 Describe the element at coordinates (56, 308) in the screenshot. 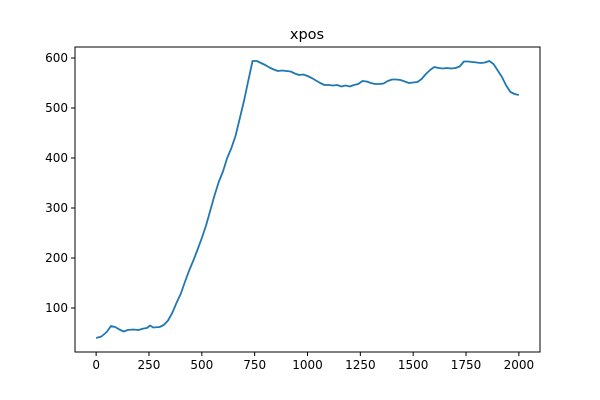

I see `y-tick-label: 100` at that location.